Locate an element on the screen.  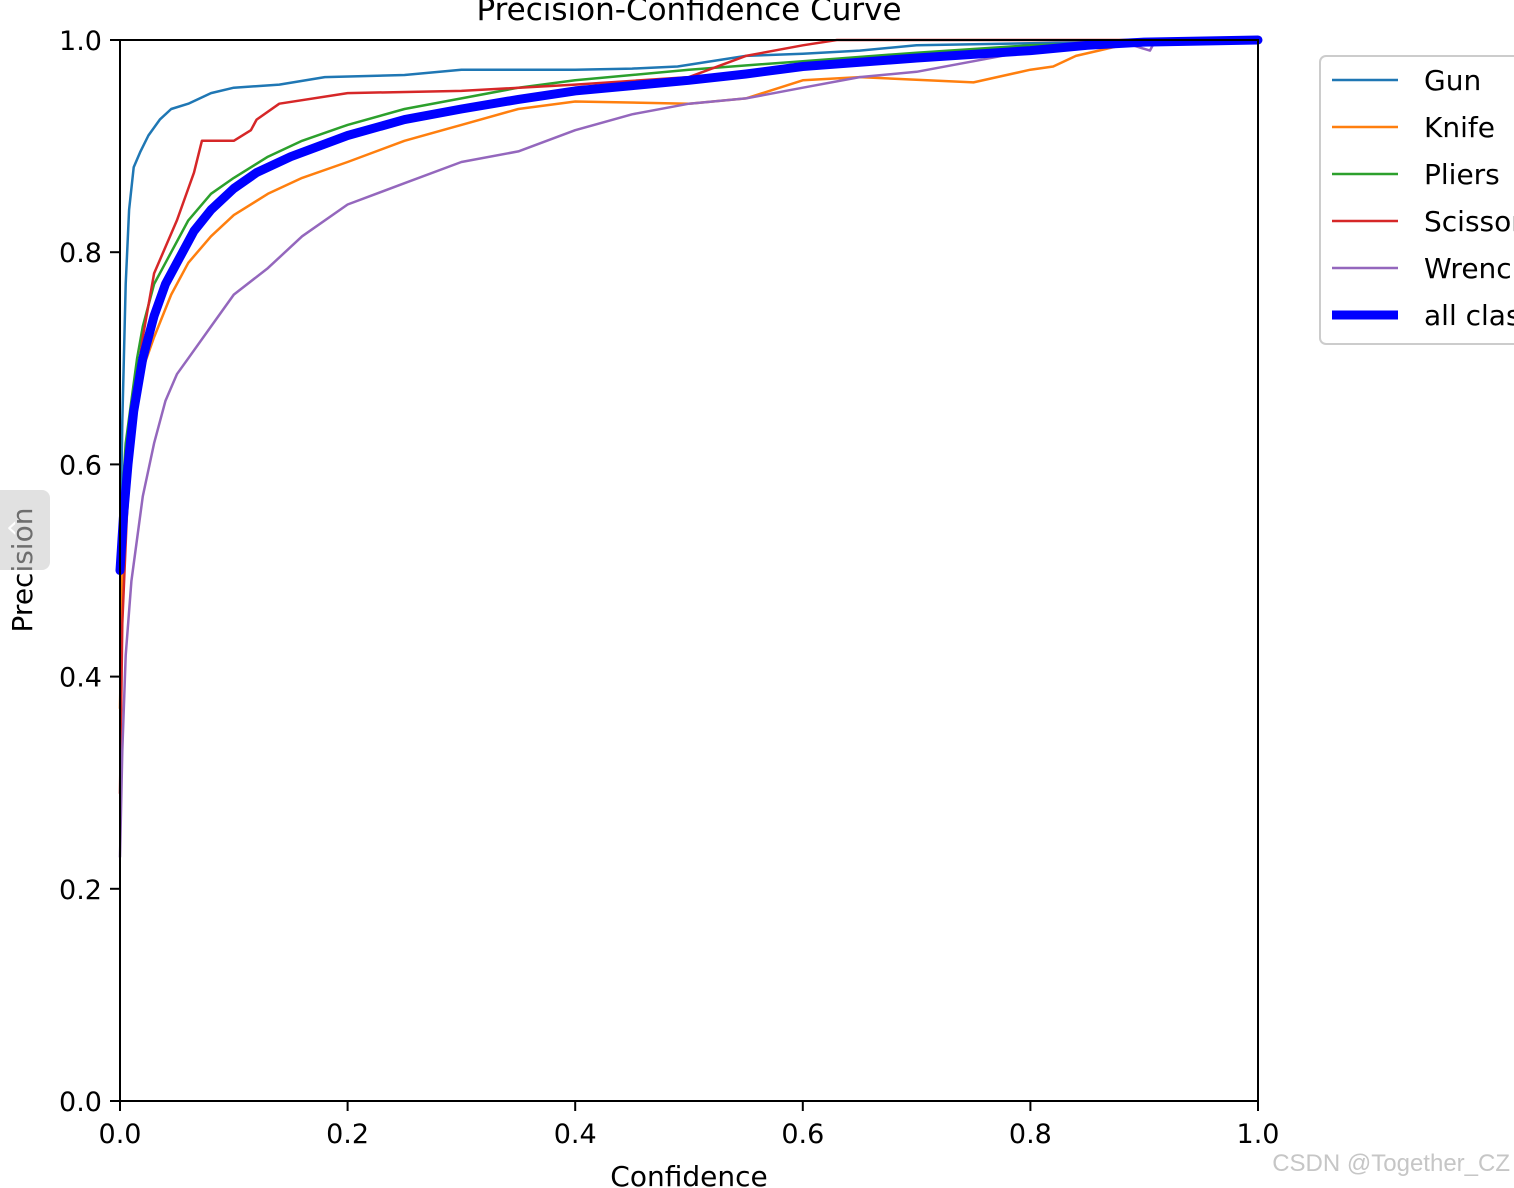
legend-label: all classes is located at coordinates (1469, 315).